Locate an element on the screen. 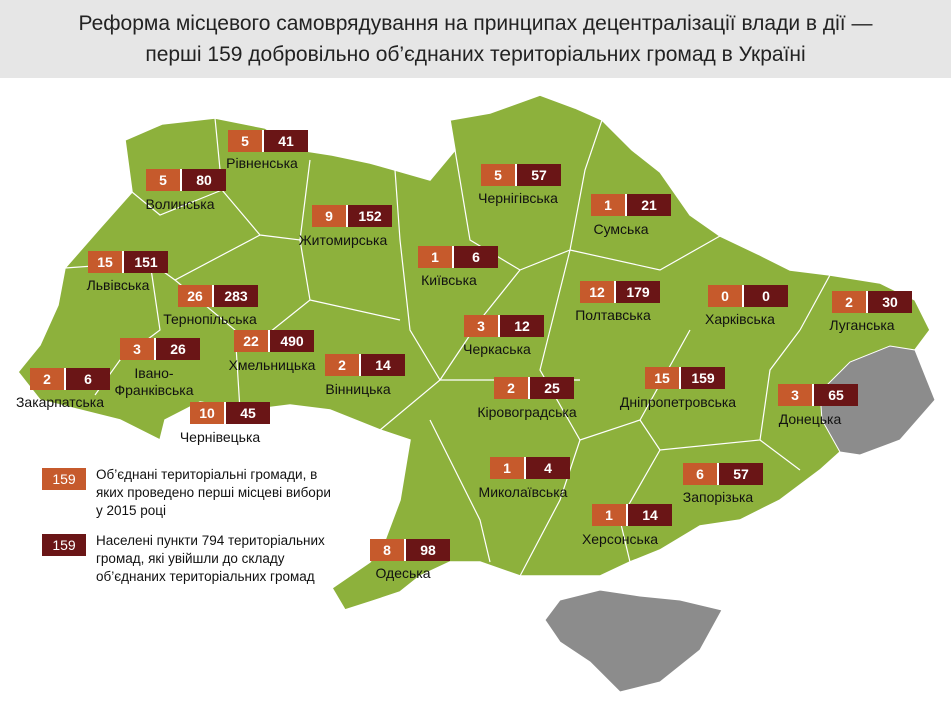 This screenshot has width=951, height=717. region-badge: 3 65 is located at coordinates (818, 395).